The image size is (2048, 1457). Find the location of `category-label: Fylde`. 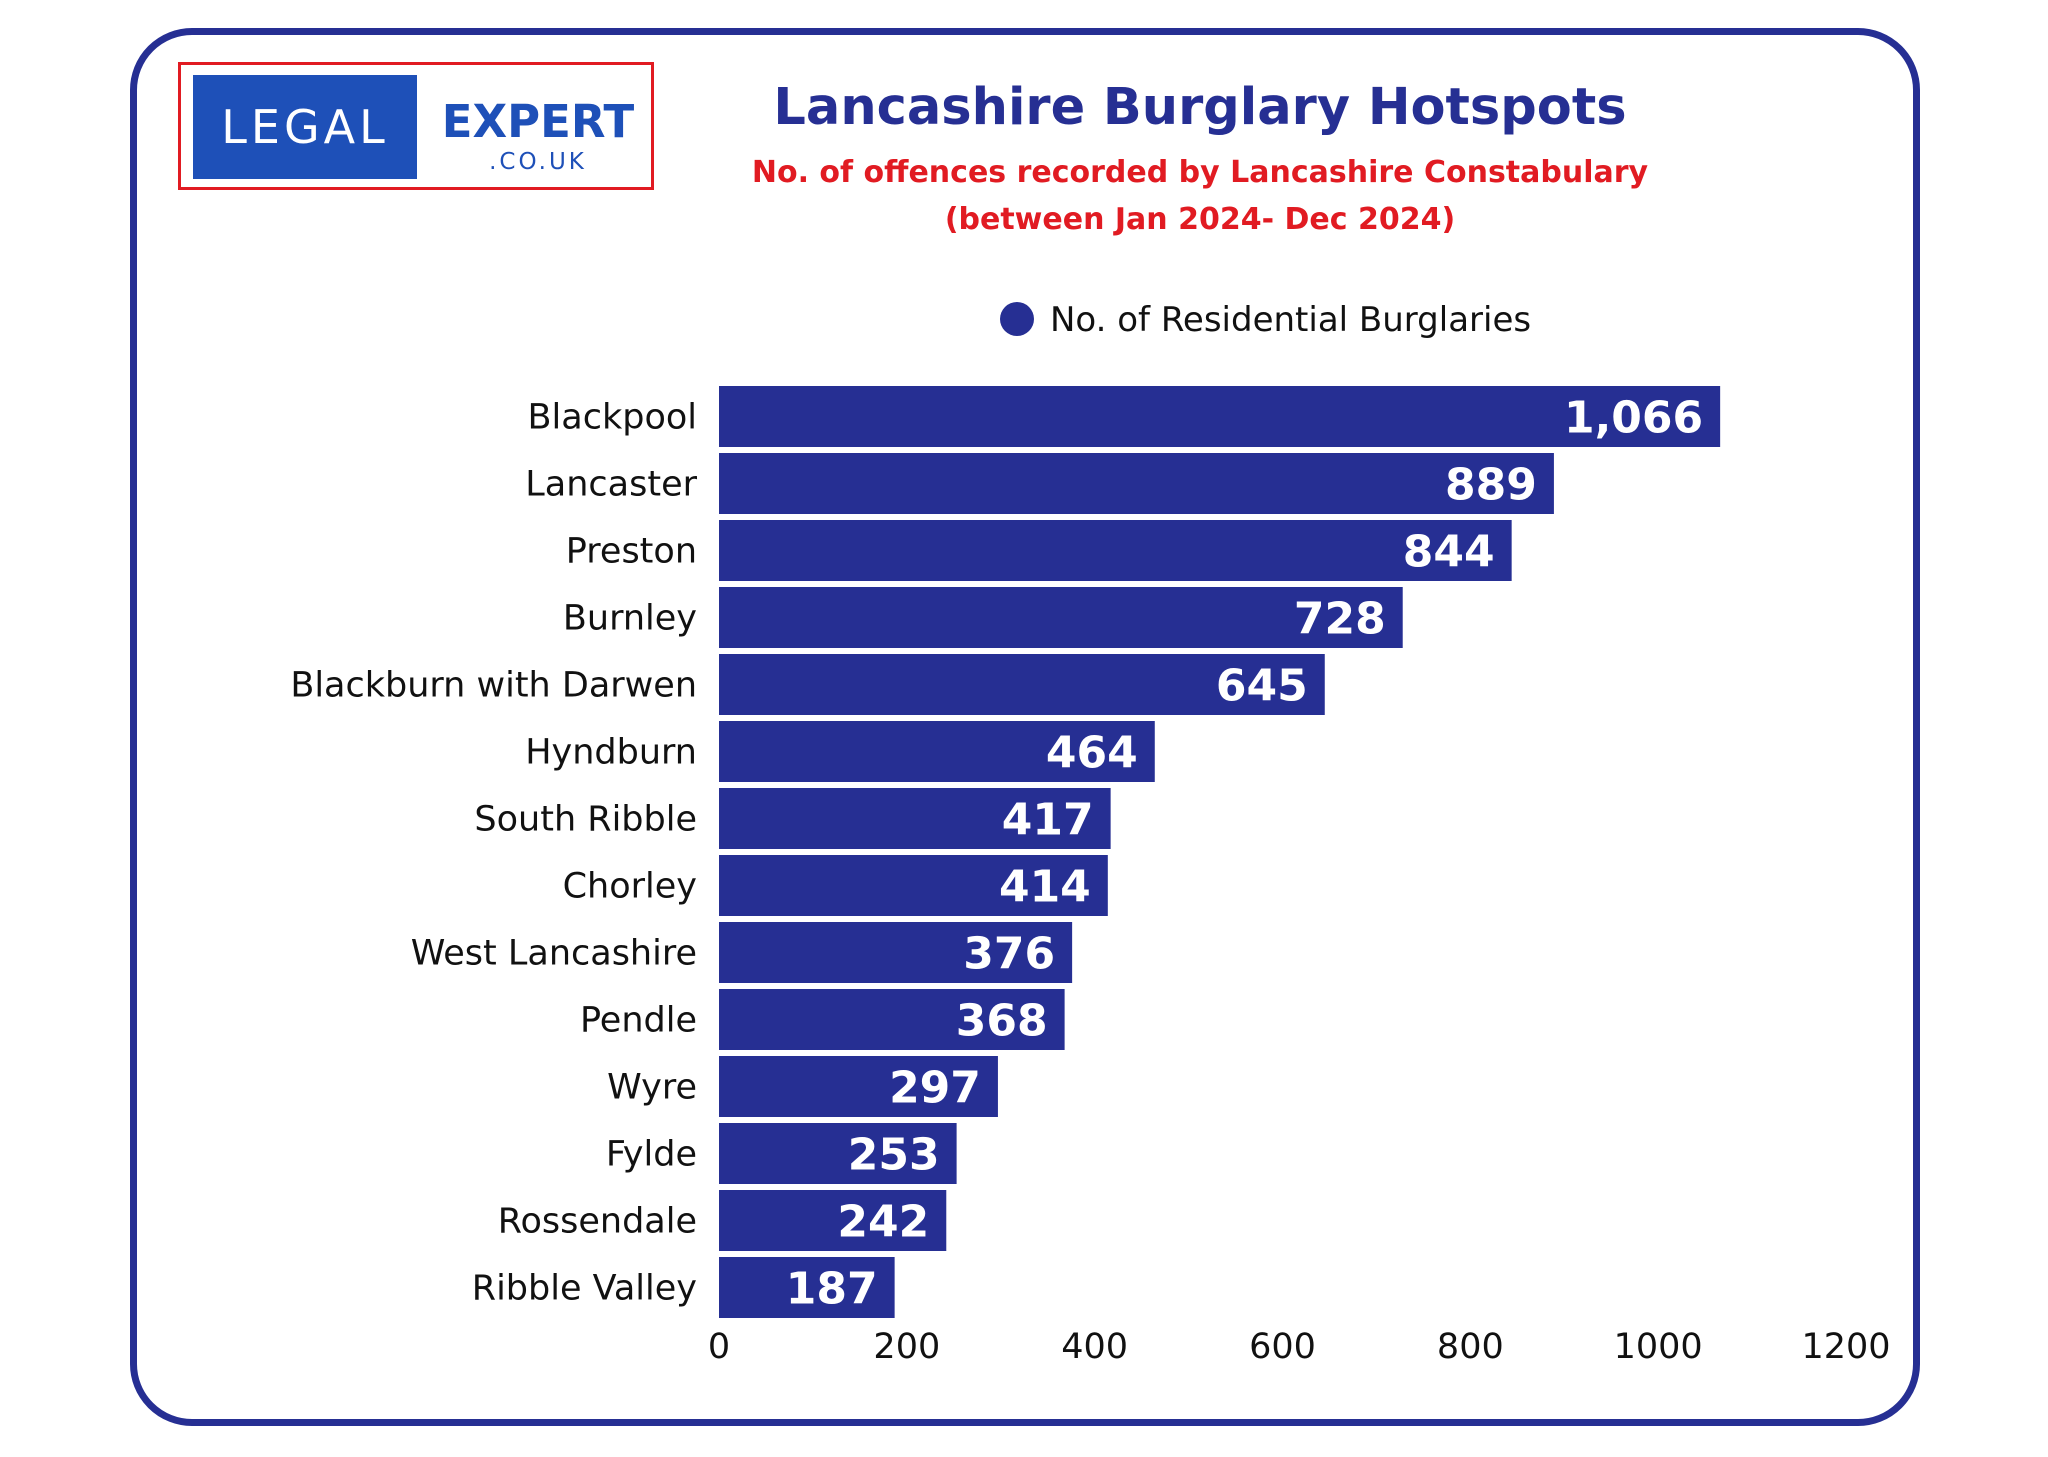

category-label: Fylde is located at coordinates (651, 1155).